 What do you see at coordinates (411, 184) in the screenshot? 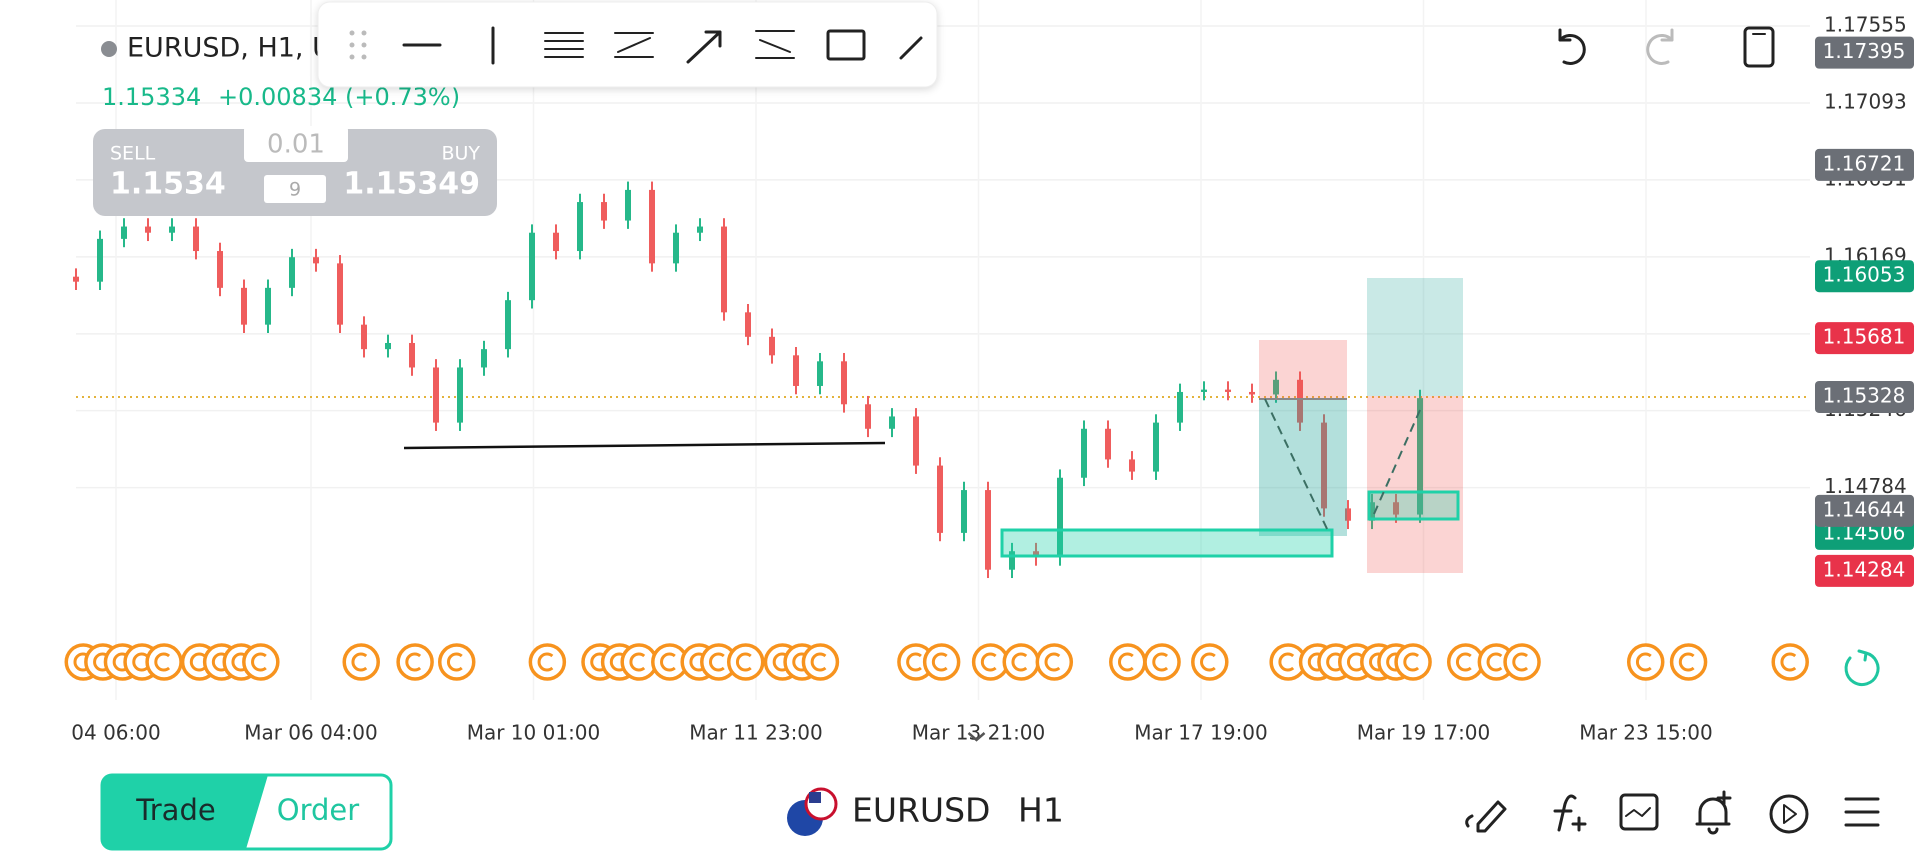
I see `buy-price: 1.15349` at bounding box center [411, 184].